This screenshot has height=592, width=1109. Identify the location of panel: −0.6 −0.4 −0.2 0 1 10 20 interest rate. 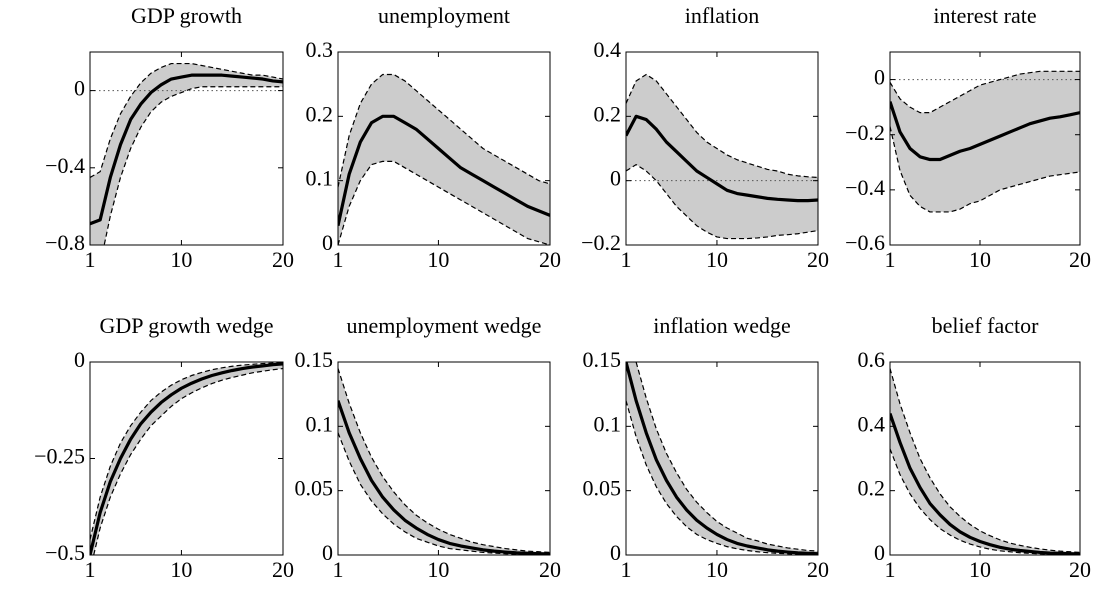
(968, 137).